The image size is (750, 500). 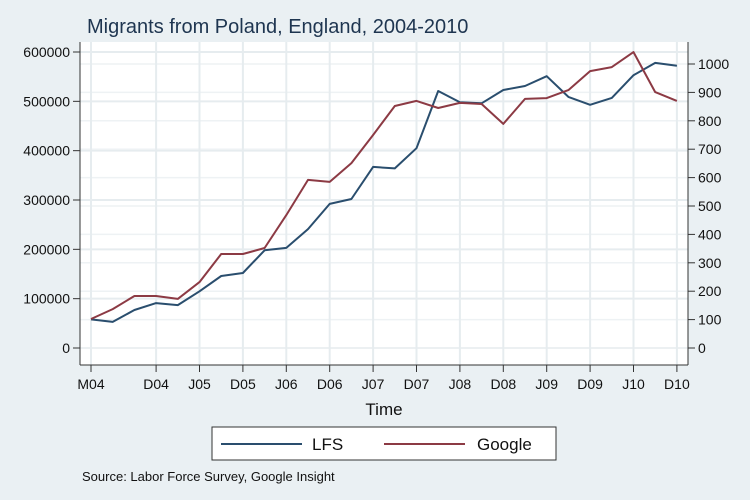 What do you see at coordinates (384, 443) in the screenshot?
I see `legend: LFS Google` at bounding box center [384, 443].